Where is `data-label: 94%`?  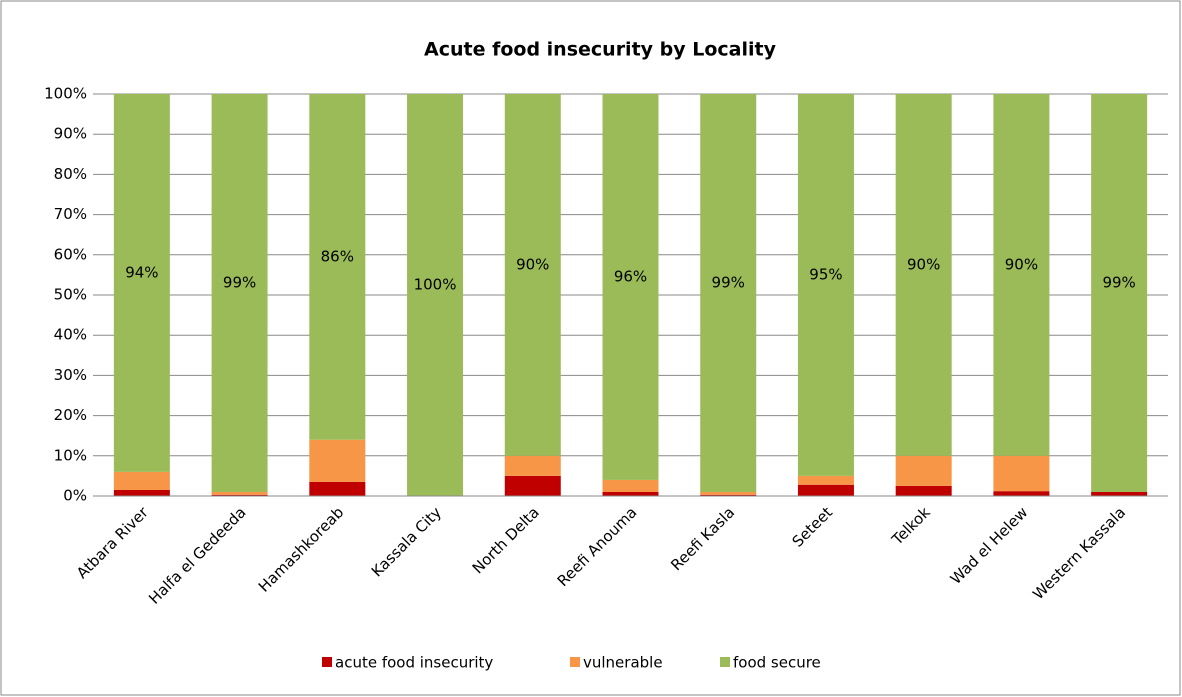 data-label: 94% is located at coordinates (141, 272).